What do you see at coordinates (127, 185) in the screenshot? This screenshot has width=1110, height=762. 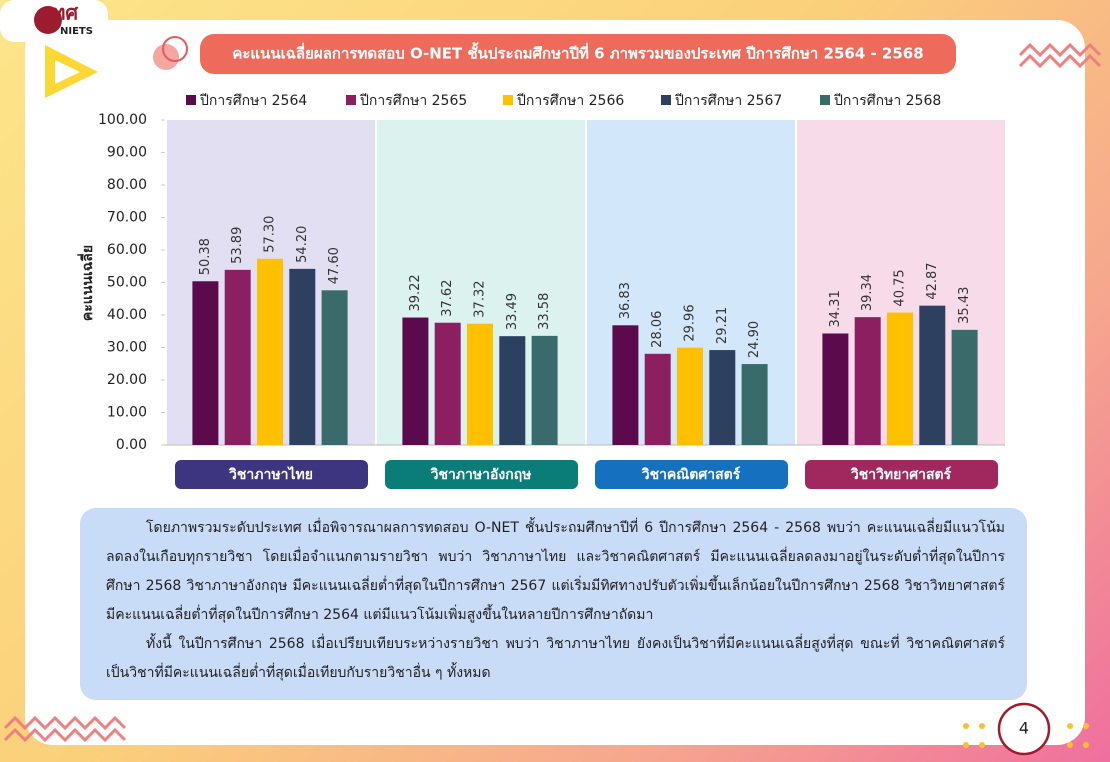 I see `y-tick-label: 80.00` at bounding box center [127, 185].